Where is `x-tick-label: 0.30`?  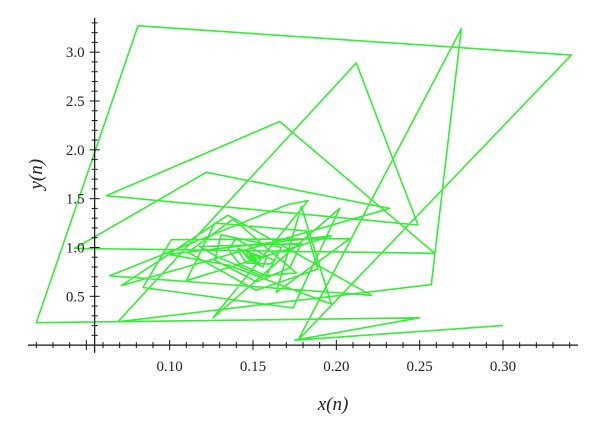
x-tick-label: 0.30 is located at coordinates (503, 367).